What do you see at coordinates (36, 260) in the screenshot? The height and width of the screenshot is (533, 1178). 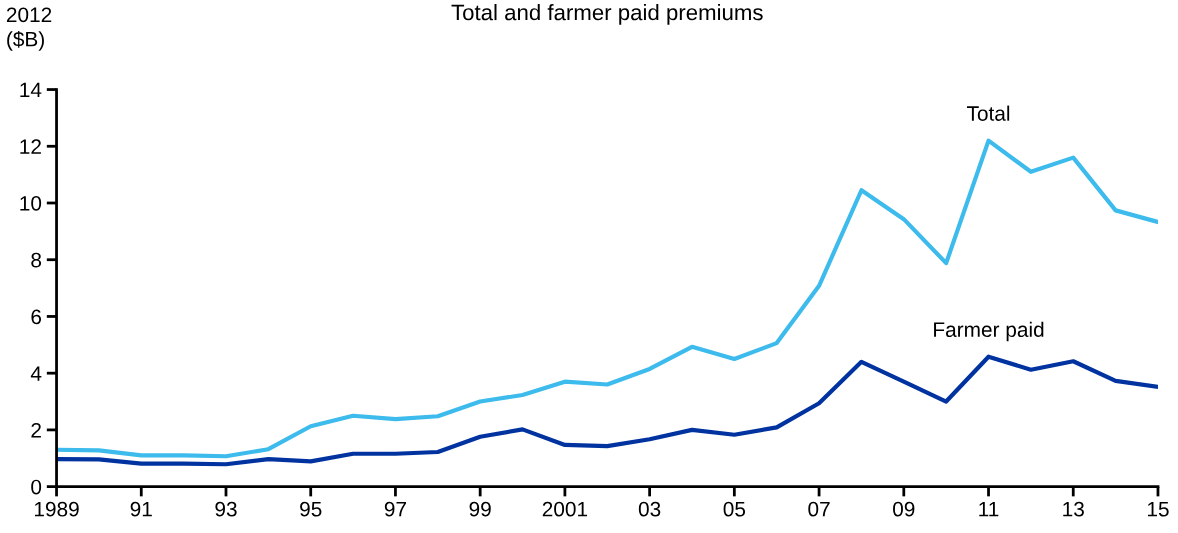 I see `y-tick-label: 8` at bounding box center [36, 260].